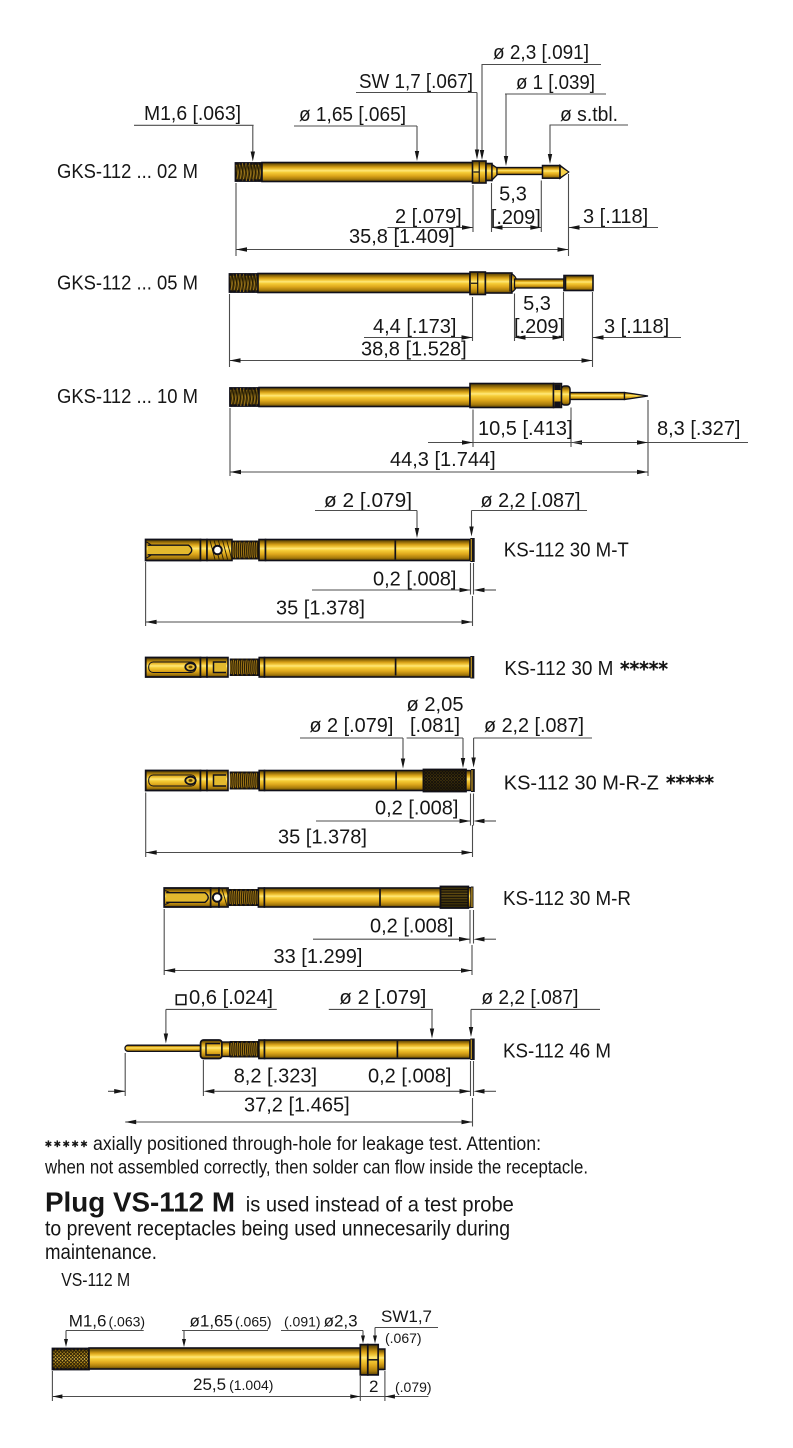  What do you see at coordinates (566, 551) in the screenshot?
I see `svg-text: KS-112 30 M-T` at bounding box center [566, 551].